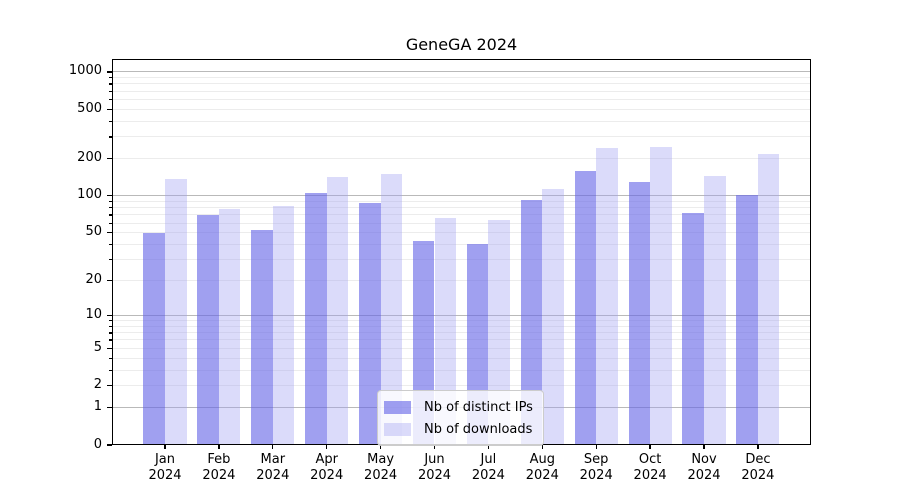 The image size is (900, 500). I want to click on x-axis-tick-label: Apr 2024, so click(327, 467).